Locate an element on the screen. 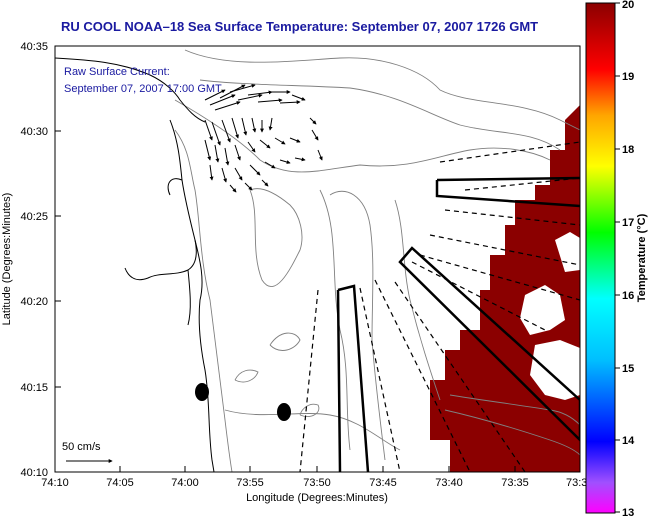 This screenshot has width=651, height=518. colorbar-tick-label: 16 is located at coordinates (628, 296).